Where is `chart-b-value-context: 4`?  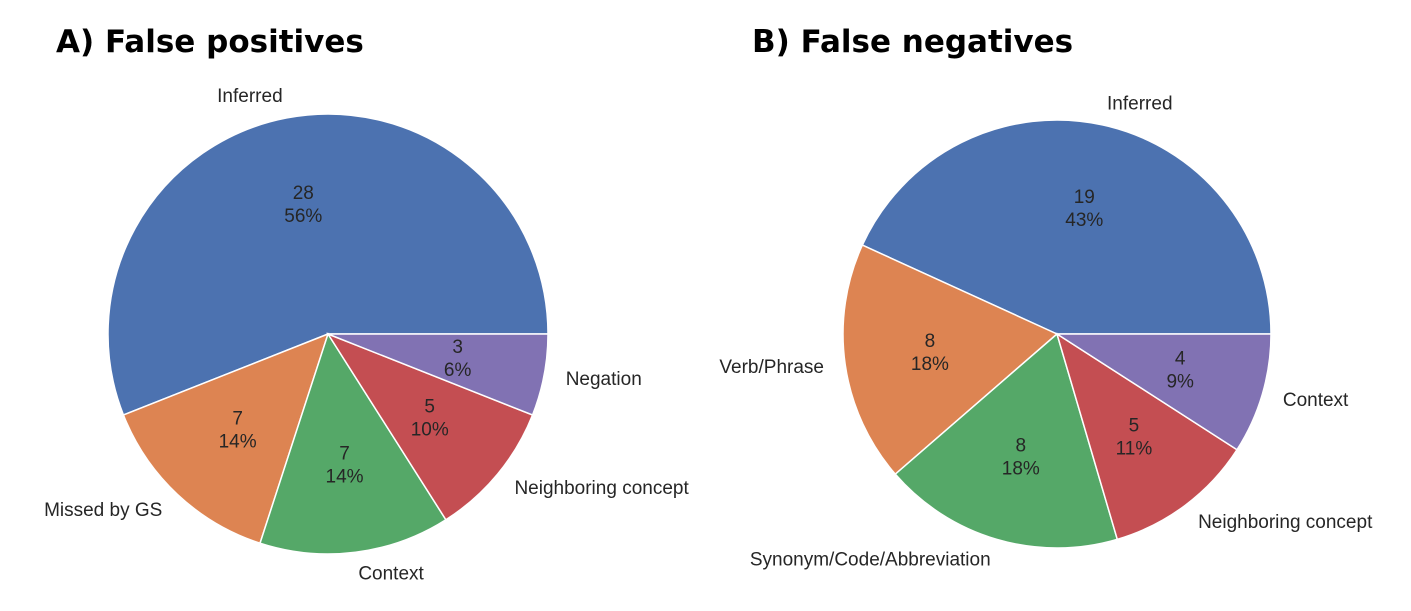
chart-b-value-context: 4 is located at coordinates (1180, 359).